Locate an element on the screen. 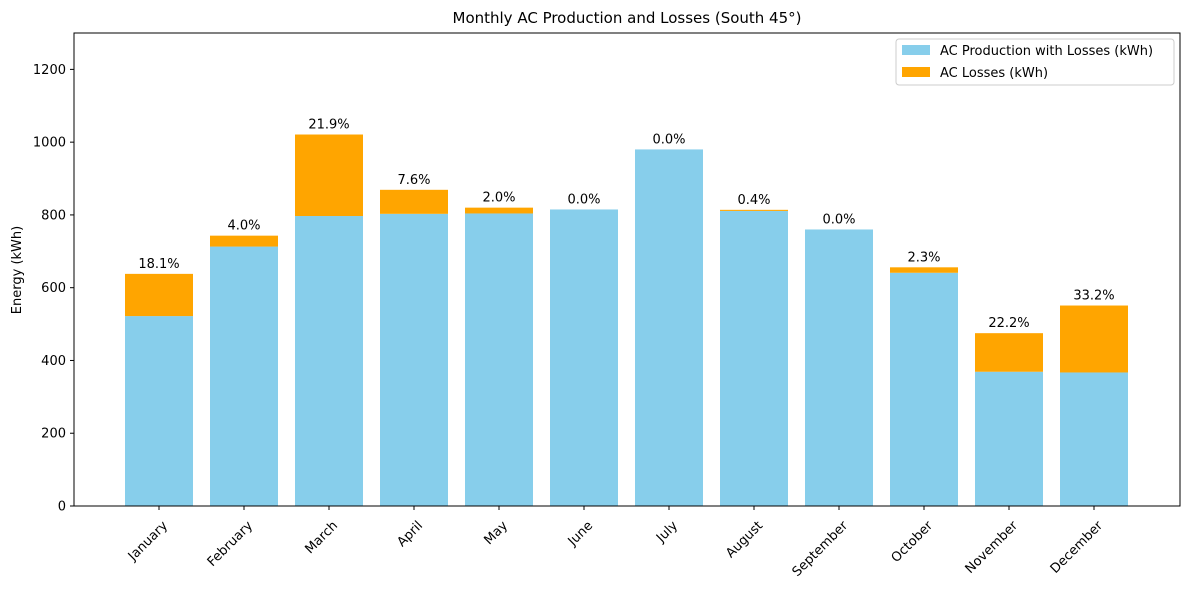  data-label: 21.9% is located at coordinates (328, 125).